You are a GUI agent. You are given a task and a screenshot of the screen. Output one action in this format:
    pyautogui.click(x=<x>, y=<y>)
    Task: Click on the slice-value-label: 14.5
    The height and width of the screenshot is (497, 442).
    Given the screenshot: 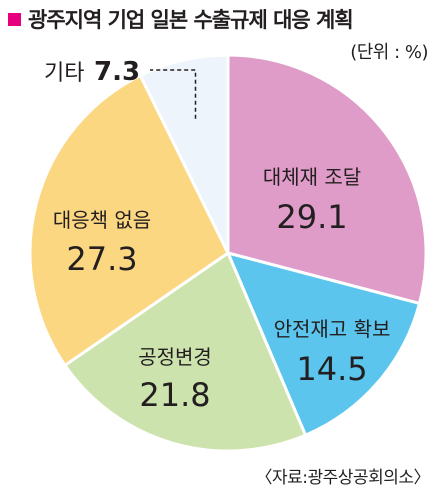 What is the action you would take?
    pyautogui.click(x=331, y=369)
    